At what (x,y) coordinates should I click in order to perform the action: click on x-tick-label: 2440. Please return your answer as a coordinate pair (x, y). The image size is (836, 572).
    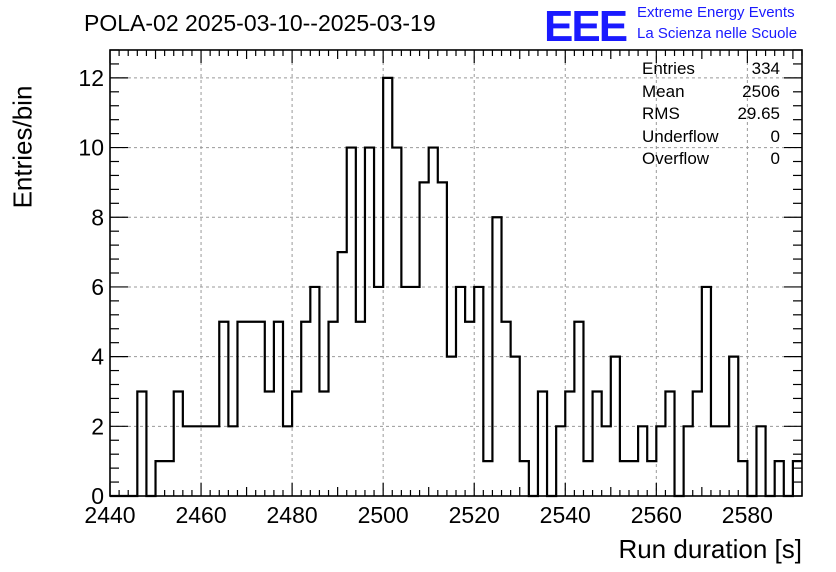
    Looking at the image, I should click on (109, 515).